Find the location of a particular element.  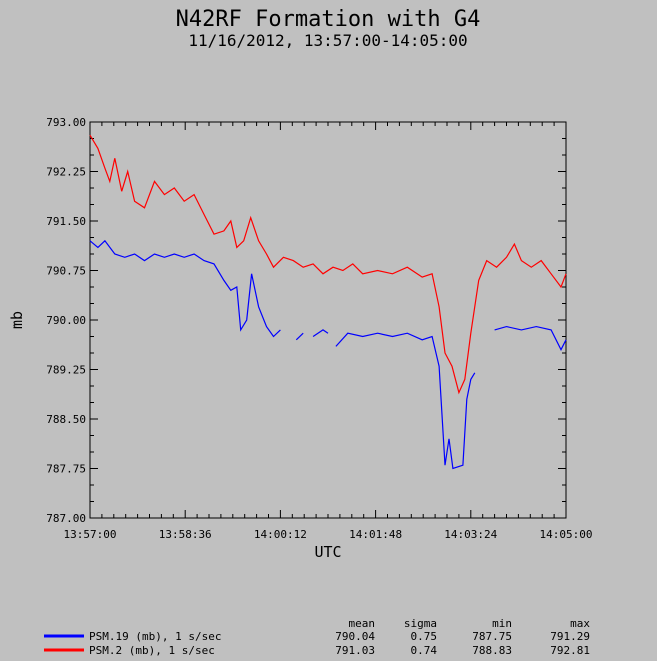

legend-series-name: PSM.19 (mb), 1 s/sec is located at coordinates (155, 636).